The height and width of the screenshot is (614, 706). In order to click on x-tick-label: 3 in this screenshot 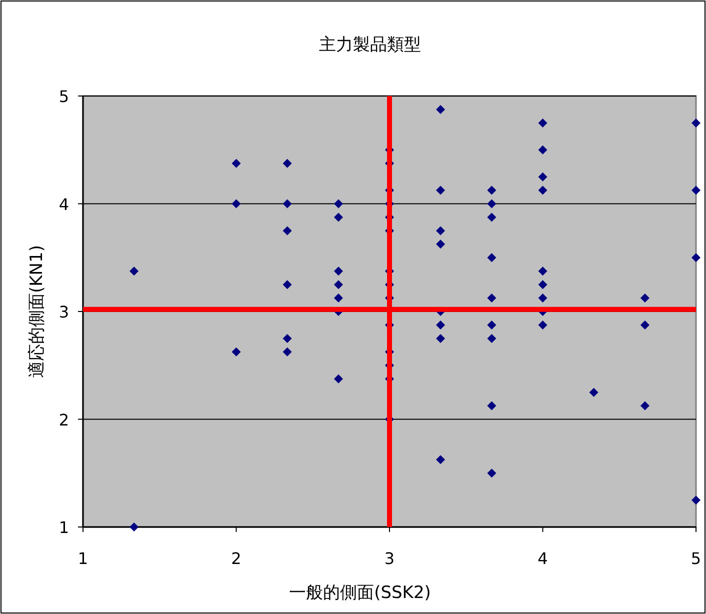, I will do `click(389, 558)`.